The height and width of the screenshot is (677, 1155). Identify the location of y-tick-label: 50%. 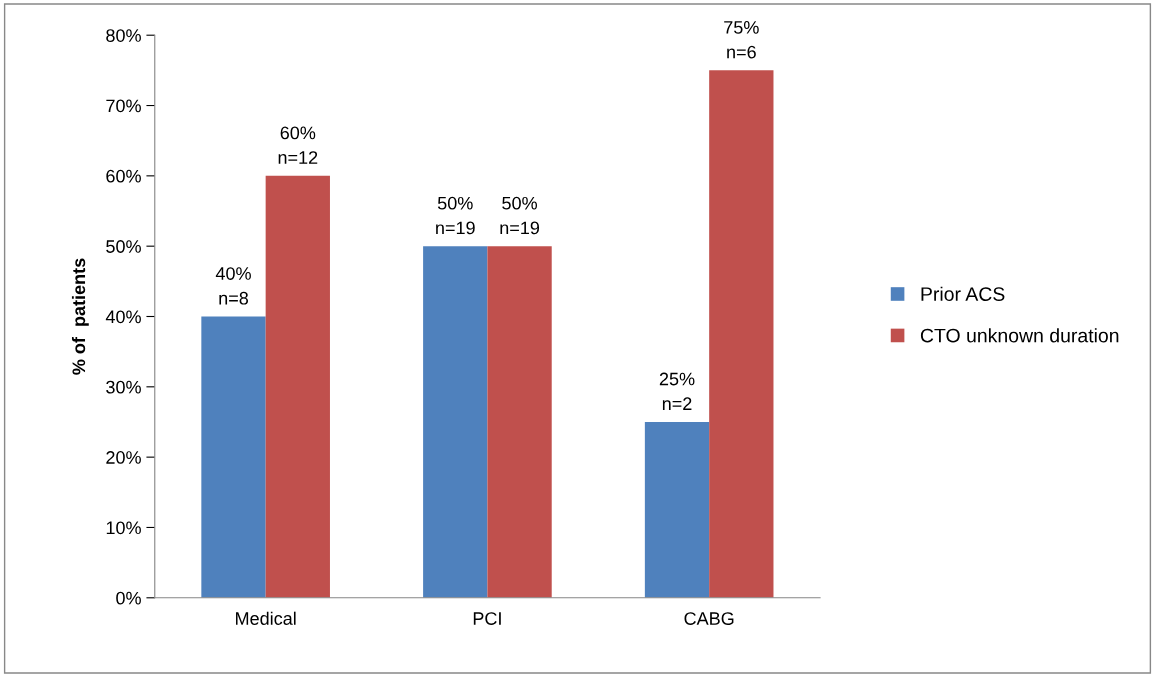
(123, 246).